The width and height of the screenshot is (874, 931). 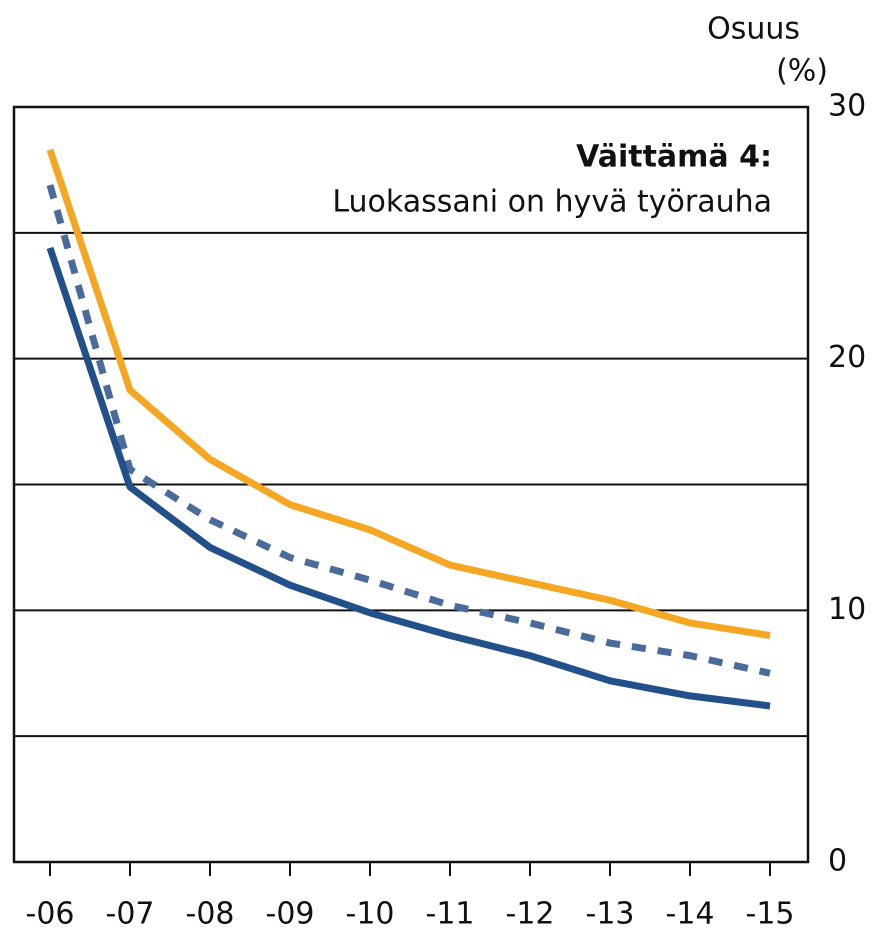 I want to click on x-tick-label: -06, so click(x=50, y=914).